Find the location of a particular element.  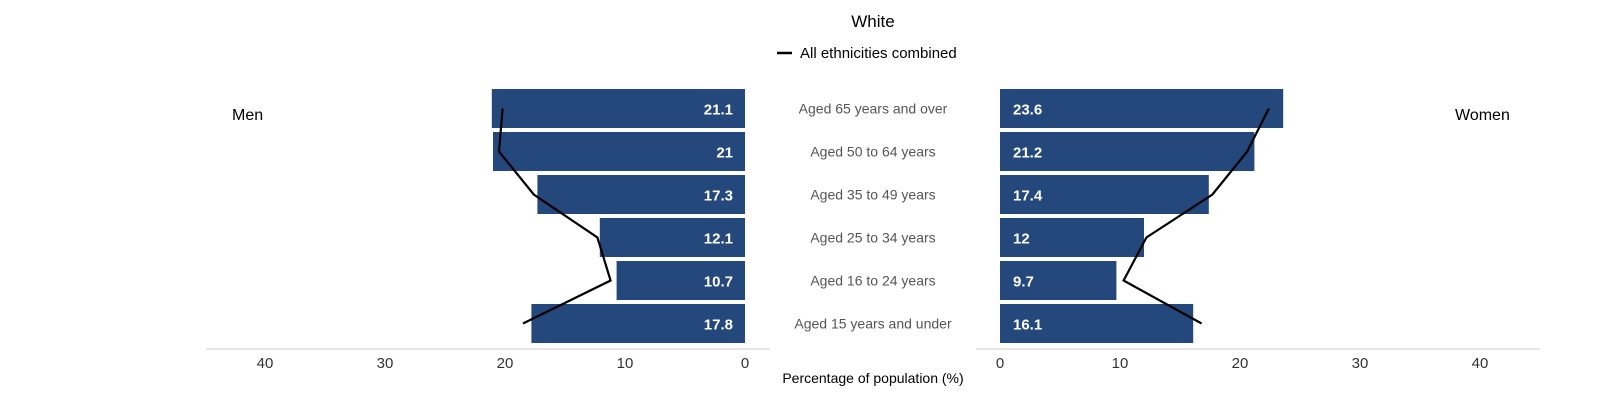

women-value-label: 17.4 is located at coordinates (1028, 196).